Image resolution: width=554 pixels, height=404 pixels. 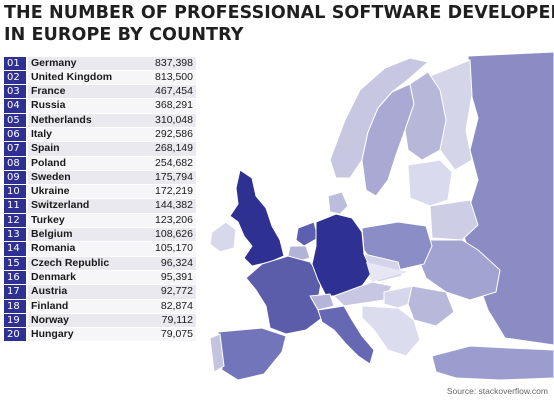 I want to click on region-finland, so click(x=425, y=116).